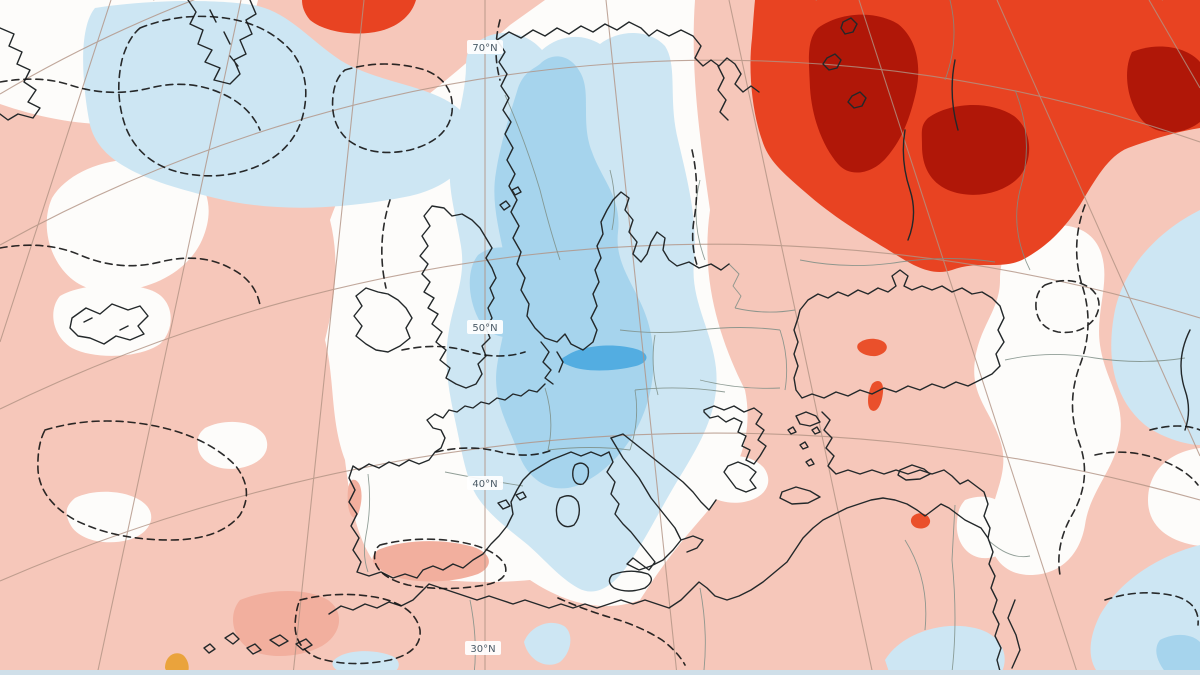 The height and width of the screenshot is (675, 1200). I want to click on warm-portugal-fringe, so click(354, 498).